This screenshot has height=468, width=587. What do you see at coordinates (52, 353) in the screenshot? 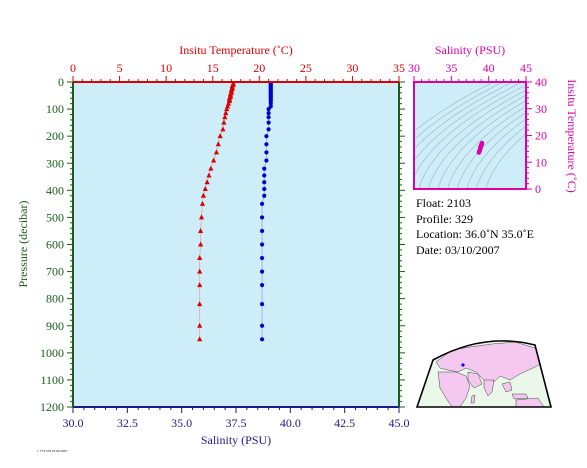
I see `pressure-tick-label: 1000` at bounding box center [52, 353].